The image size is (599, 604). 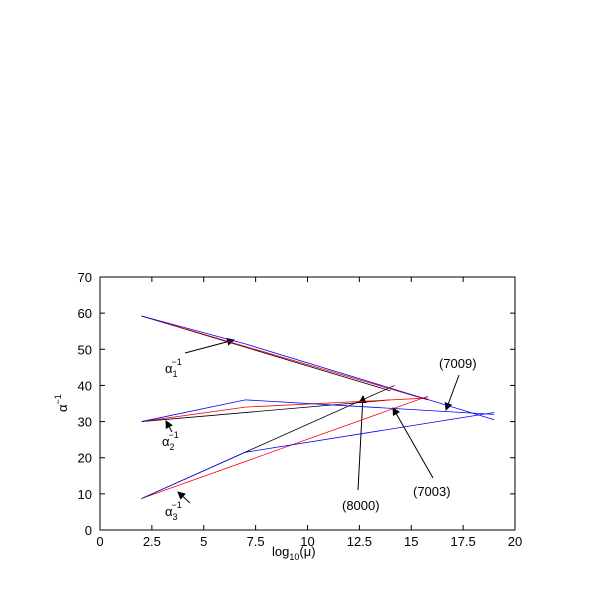 I want to click on x-tick-label: 7.5, so click(x=256, y=541).